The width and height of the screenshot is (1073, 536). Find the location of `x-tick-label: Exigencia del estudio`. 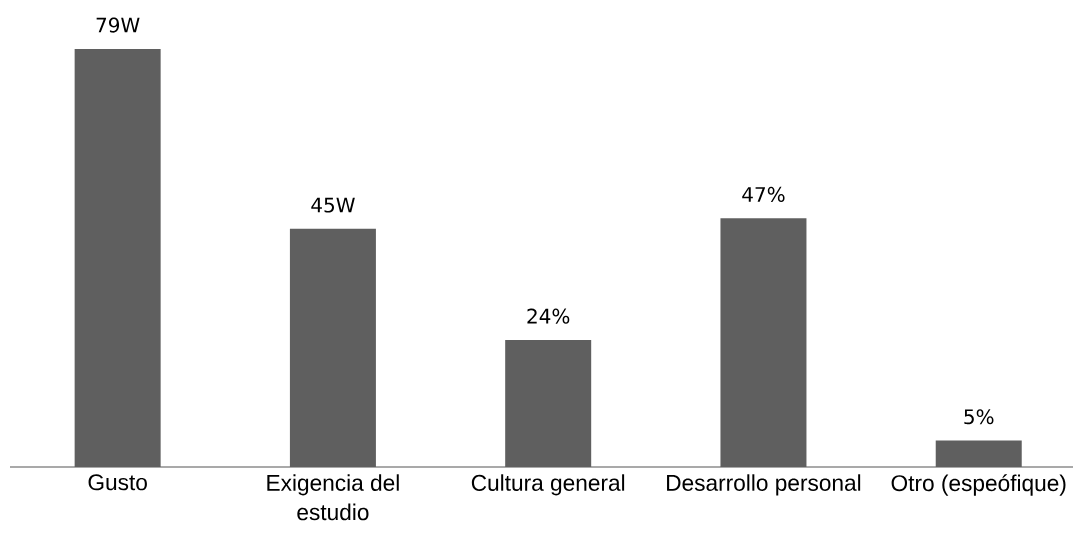

x-tick-label: Exigencia del estudio is located at coordinates (333, 497).